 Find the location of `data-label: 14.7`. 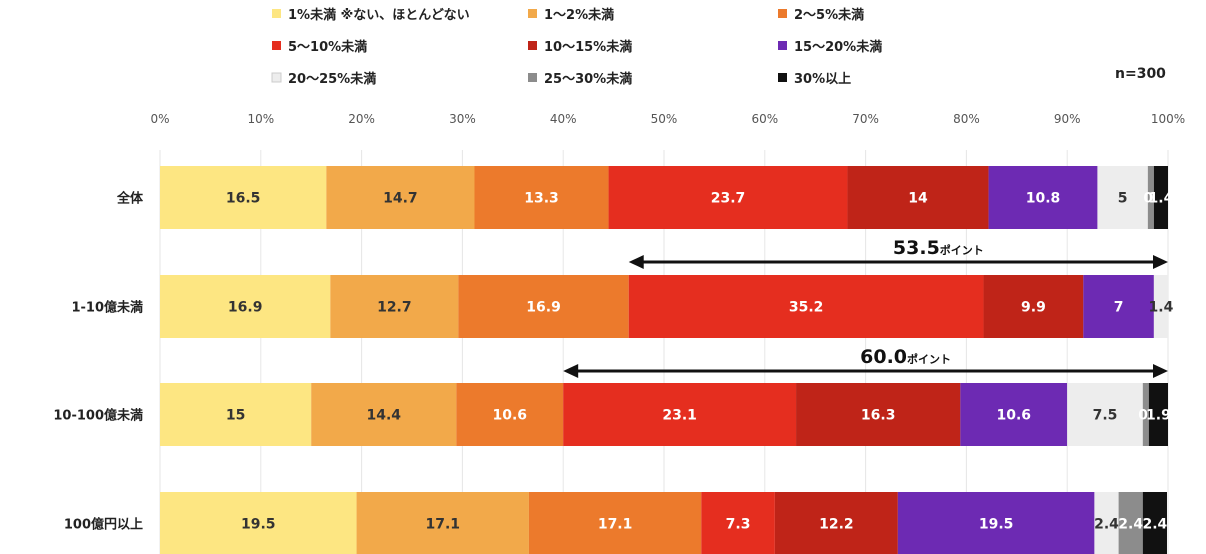

data-label: 14.7 is located at coordinates (400, 199).